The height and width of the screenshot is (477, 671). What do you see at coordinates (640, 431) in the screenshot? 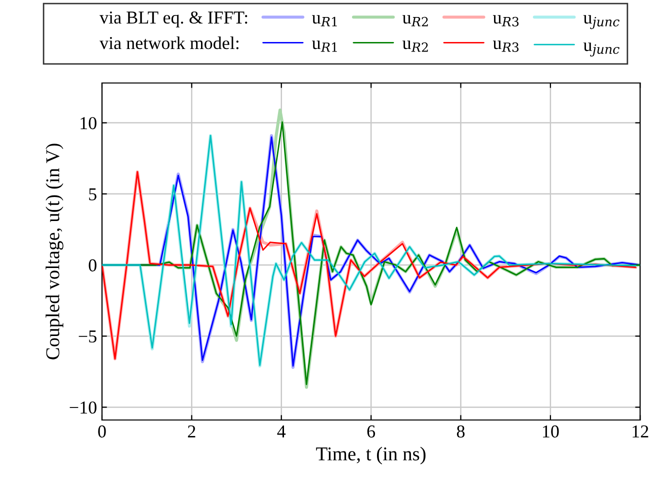
I see `x-tick-label: 12` at bounding box center [640, 431].